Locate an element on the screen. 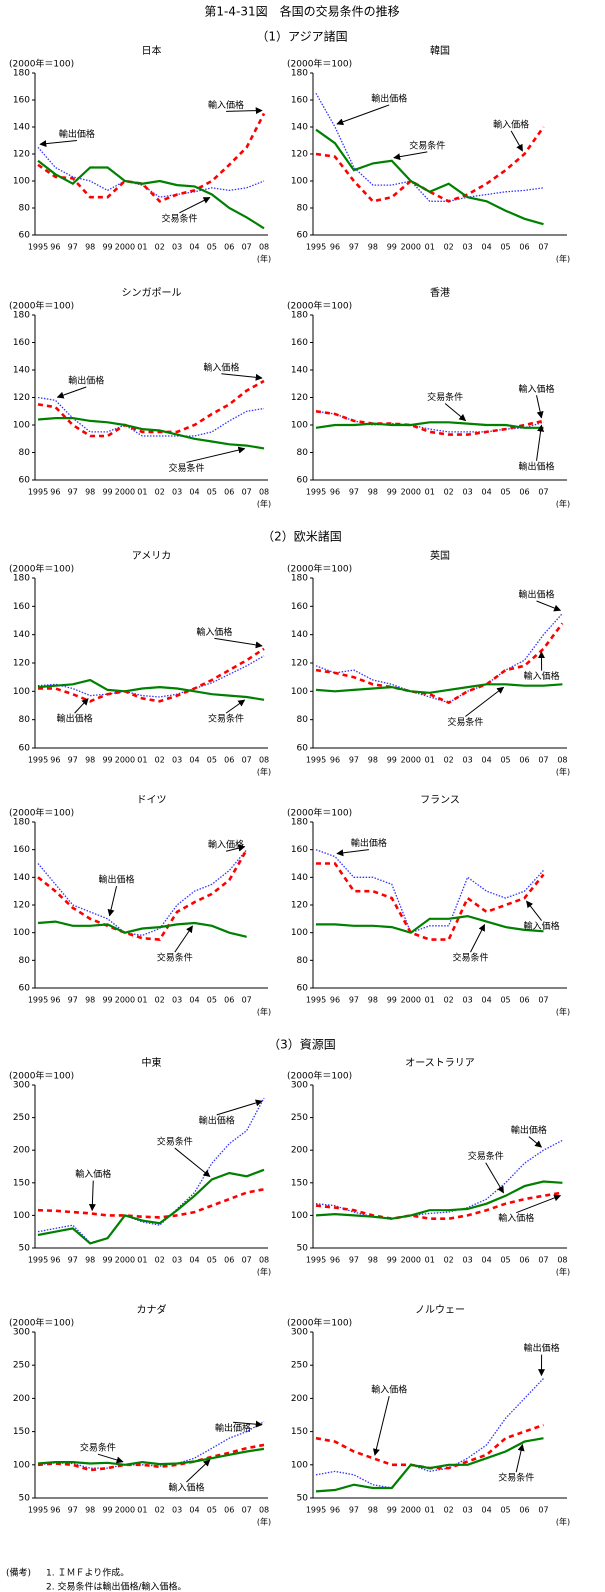 Image resolution: width=605 pixels, height=1592 pixels. note: (備考) is located at coordinates (18, 1573).